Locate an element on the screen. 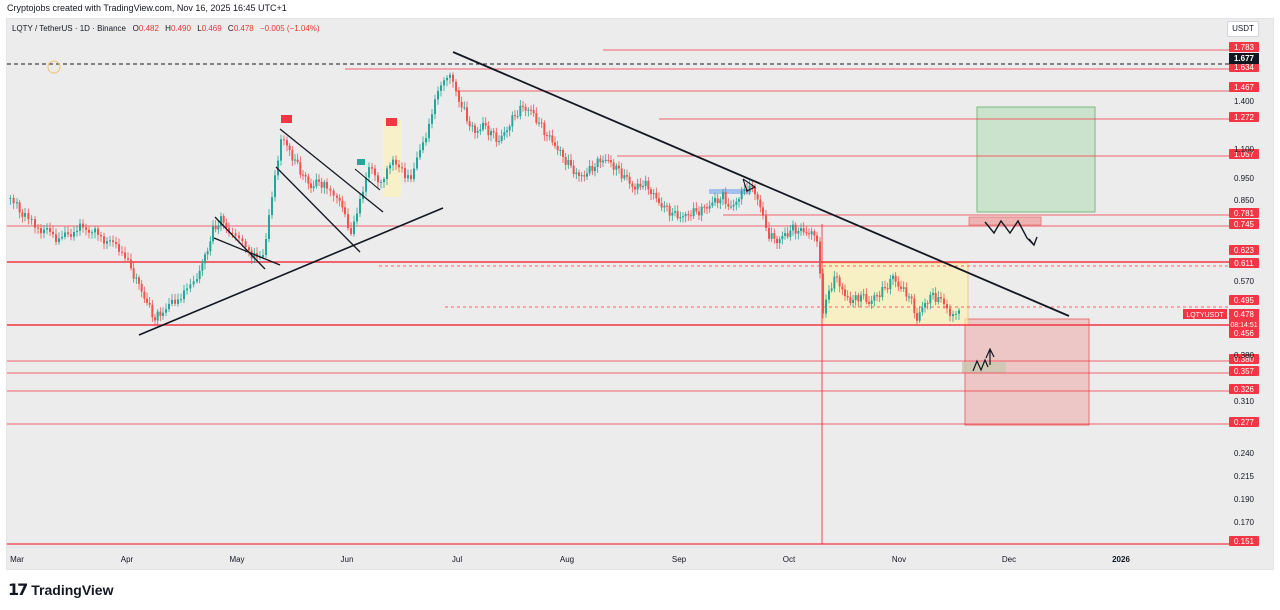 Image resolution: width=1280 pixels, height=610 pixels. price-level-label: 1.783 is located at coordinates (1244, 47).